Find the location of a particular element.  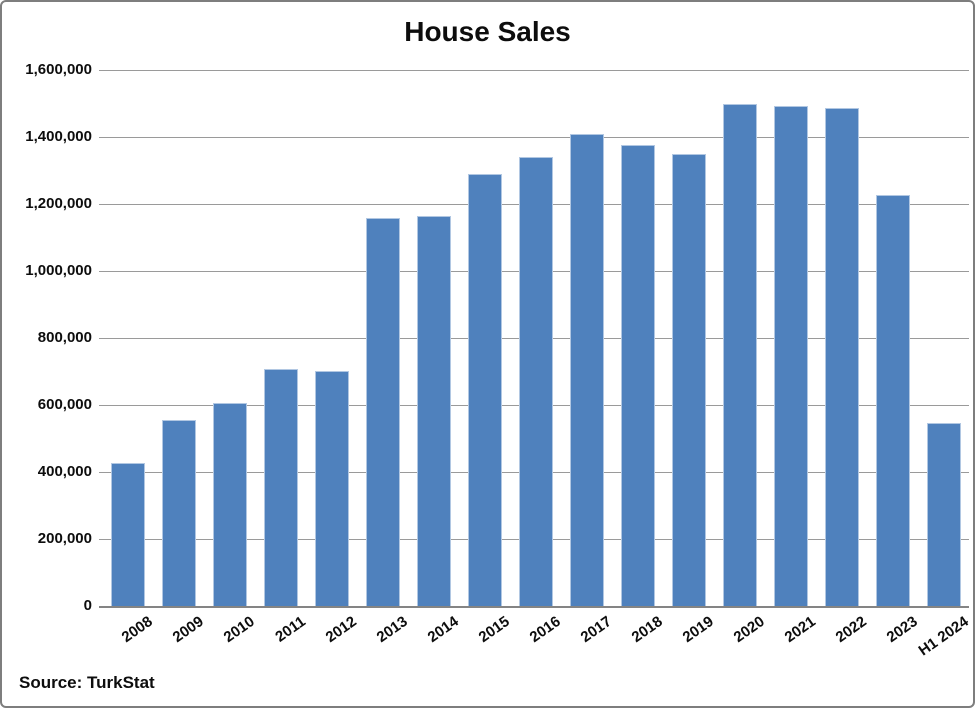

chart-title: House Sales is located at coordinates (487, 31).